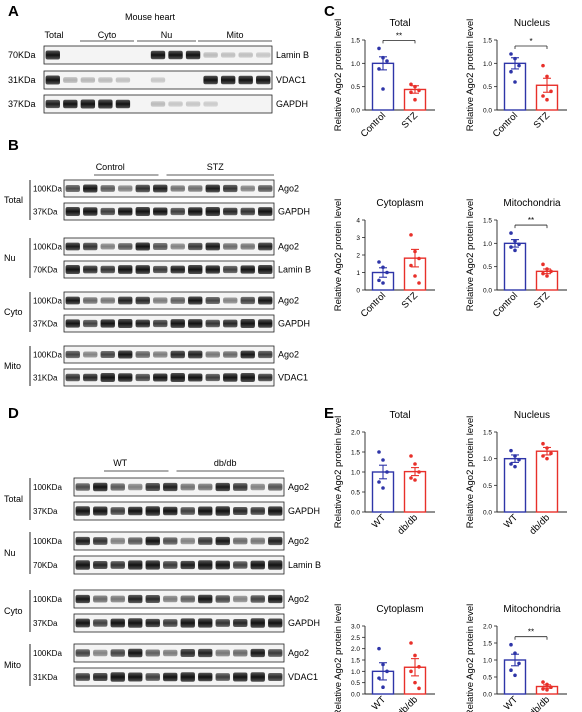  I want to click on panel-letter-d: D, so click(13, 413).